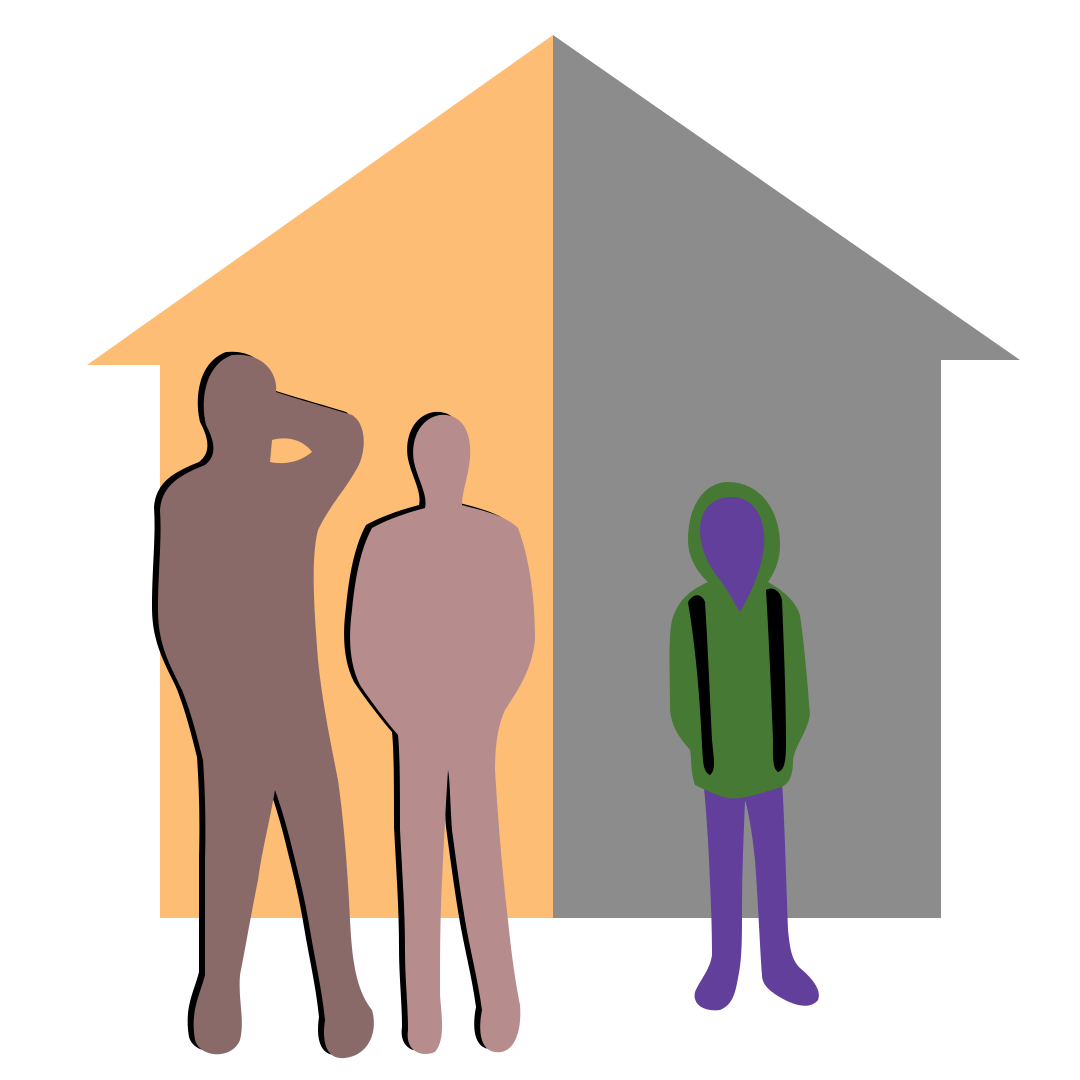  I want to click on adult-left-figure, so click(263, 705).